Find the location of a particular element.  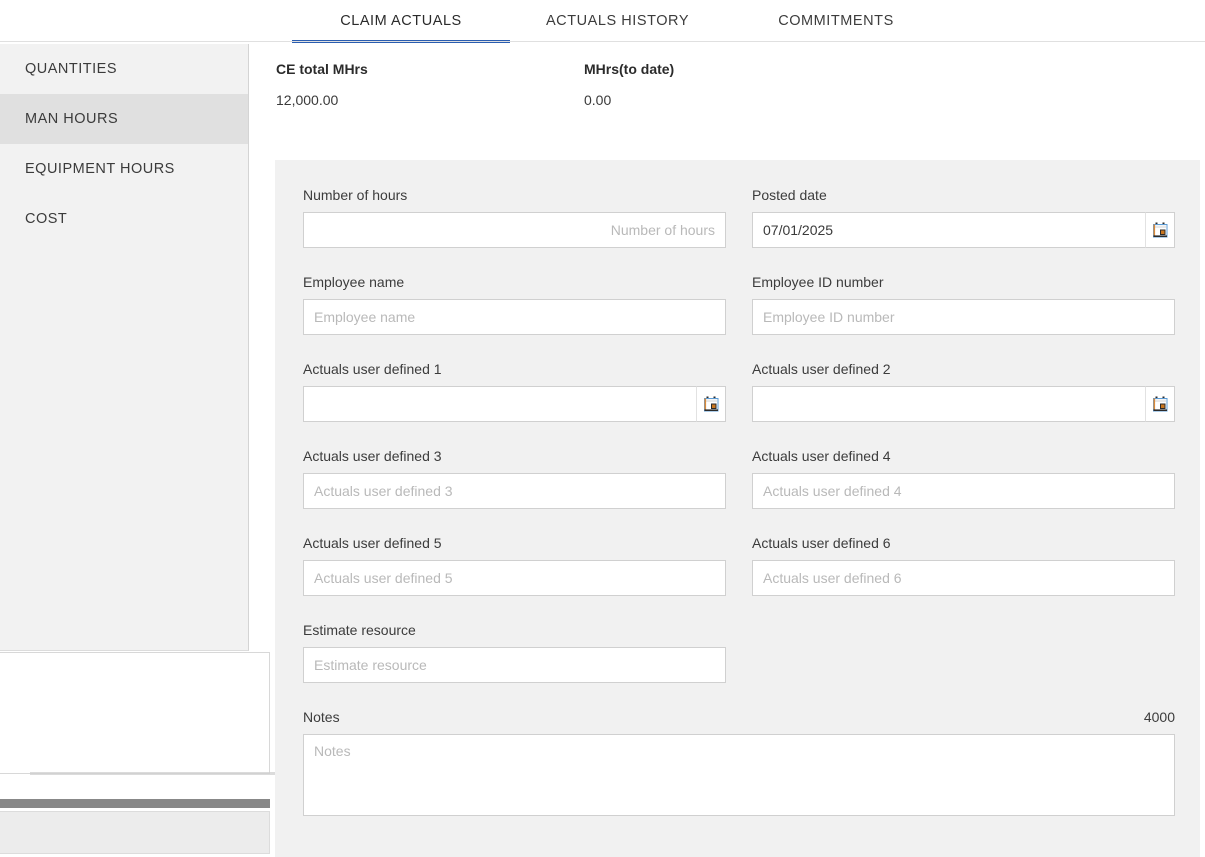

tab-claim-actuals: CLAIM ACTUALS is located at coordinates (401, 21).